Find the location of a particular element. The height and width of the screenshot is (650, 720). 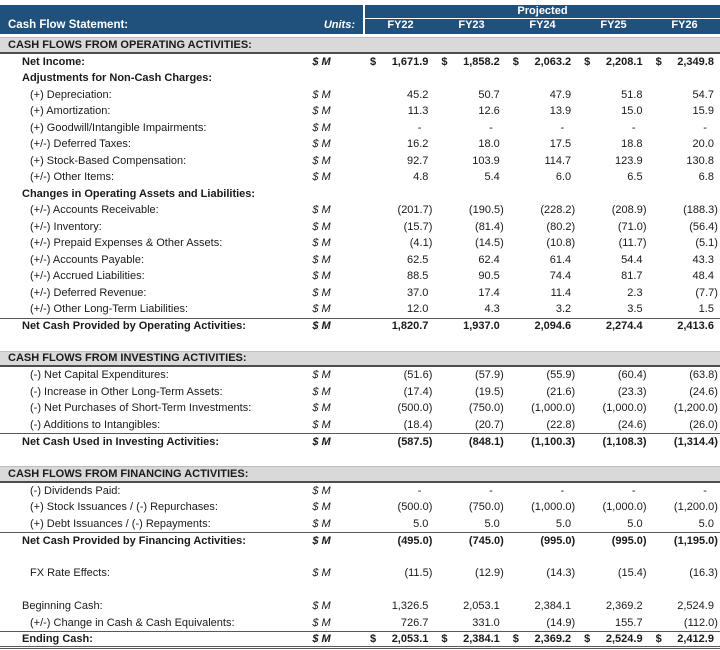

value-cell: (1,200.0) is located at coordinates (695, 507).